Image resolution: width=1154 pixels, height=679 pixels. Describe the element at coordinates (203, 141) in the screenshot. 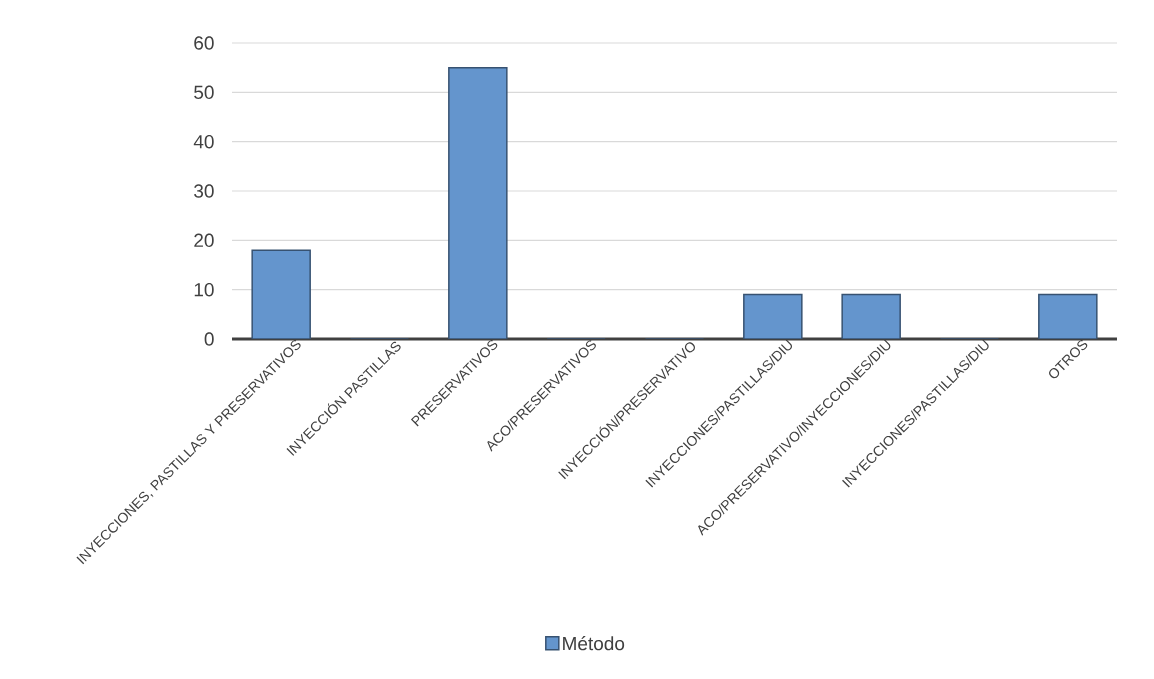

I see `y-tick-label: 40` at that location.